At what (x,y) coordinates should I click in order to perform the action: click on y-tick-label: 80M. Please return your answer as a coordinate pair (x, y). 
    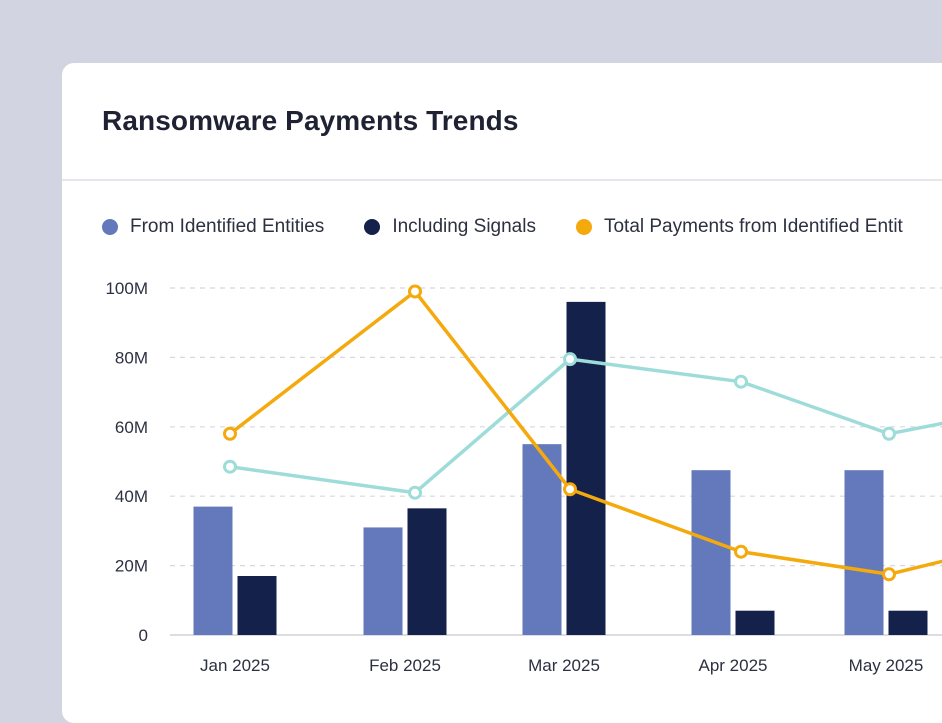
    Looking at the image, I should click on (131, 357).